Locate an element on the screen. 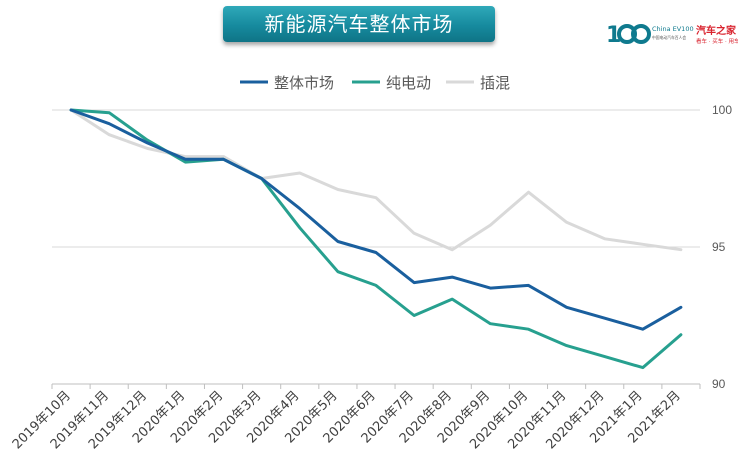  evcars-logo-text: China EV100 is located at coordinates (673, 29).